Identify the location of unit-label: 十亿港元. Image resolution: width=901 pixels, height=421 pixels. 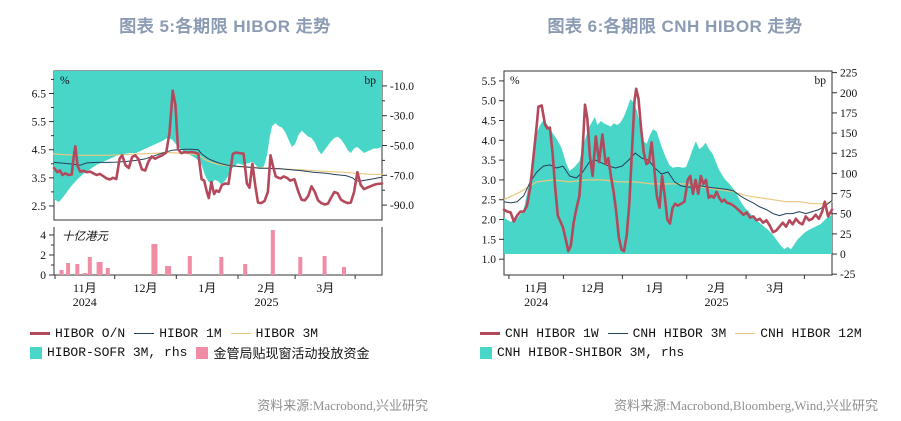
(85, 236).